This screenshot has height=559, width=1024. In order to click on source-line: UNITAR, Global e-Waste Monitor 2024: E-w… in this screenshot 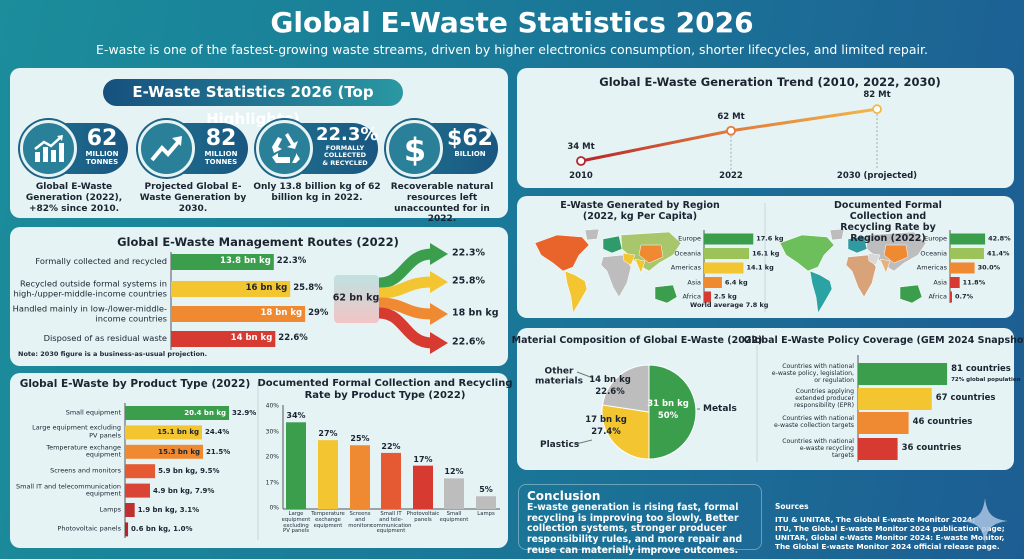, I will do `click(890, 537)`.